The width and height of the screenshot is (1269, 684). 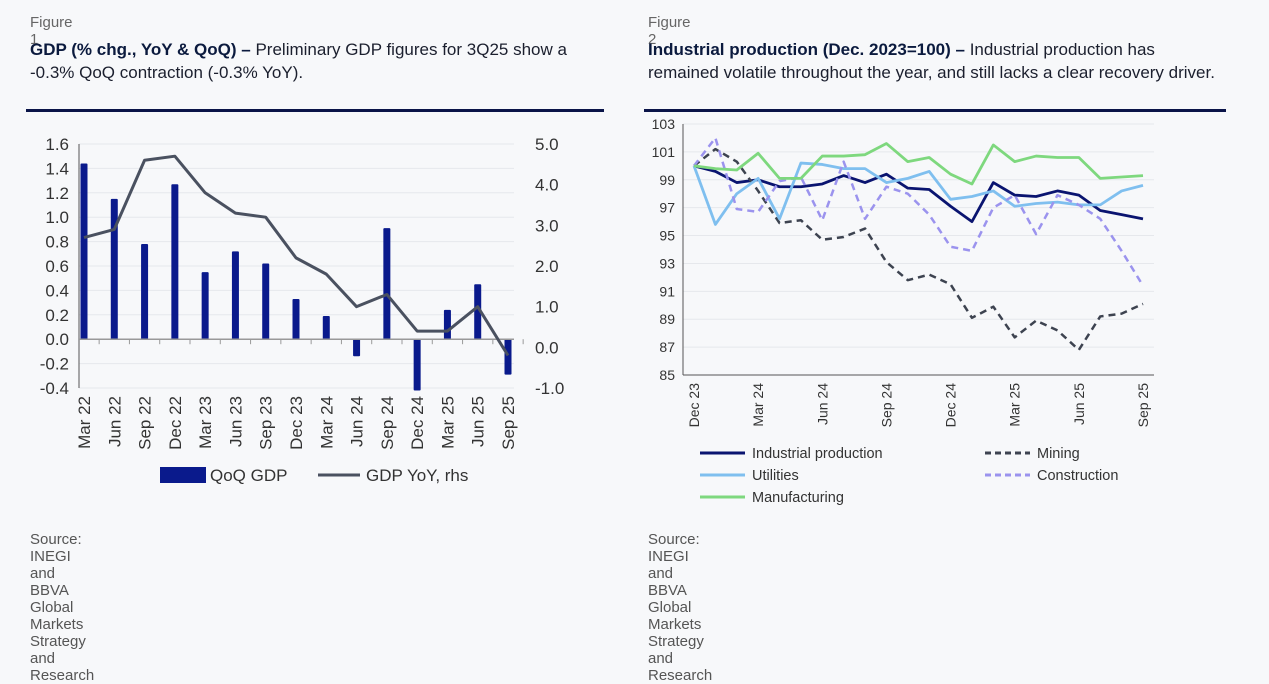 What do you see at coordinates (140, 49) in the screenshot?
I see `title-bold: GDP (% chg., YoY & QoQ) –` at bounding box center [140, 49].